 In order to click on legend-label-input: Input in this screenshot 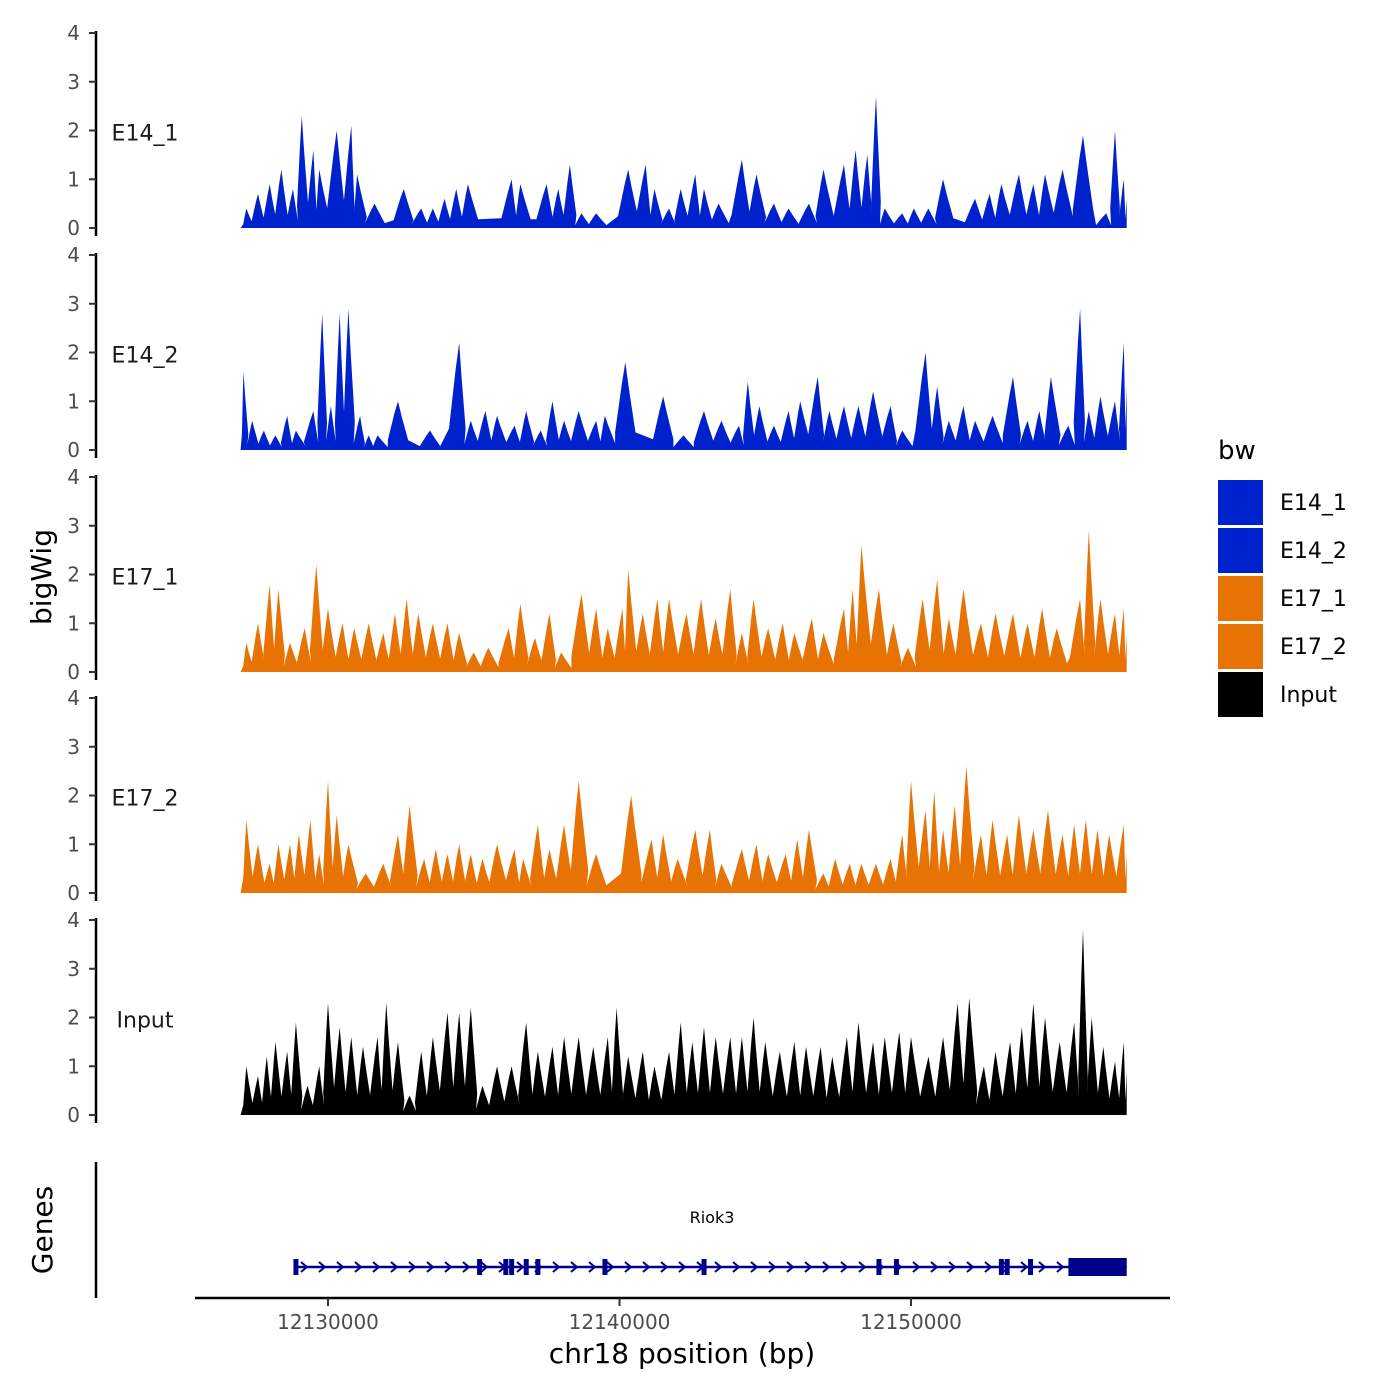, I will do `click(1308, 695)`.